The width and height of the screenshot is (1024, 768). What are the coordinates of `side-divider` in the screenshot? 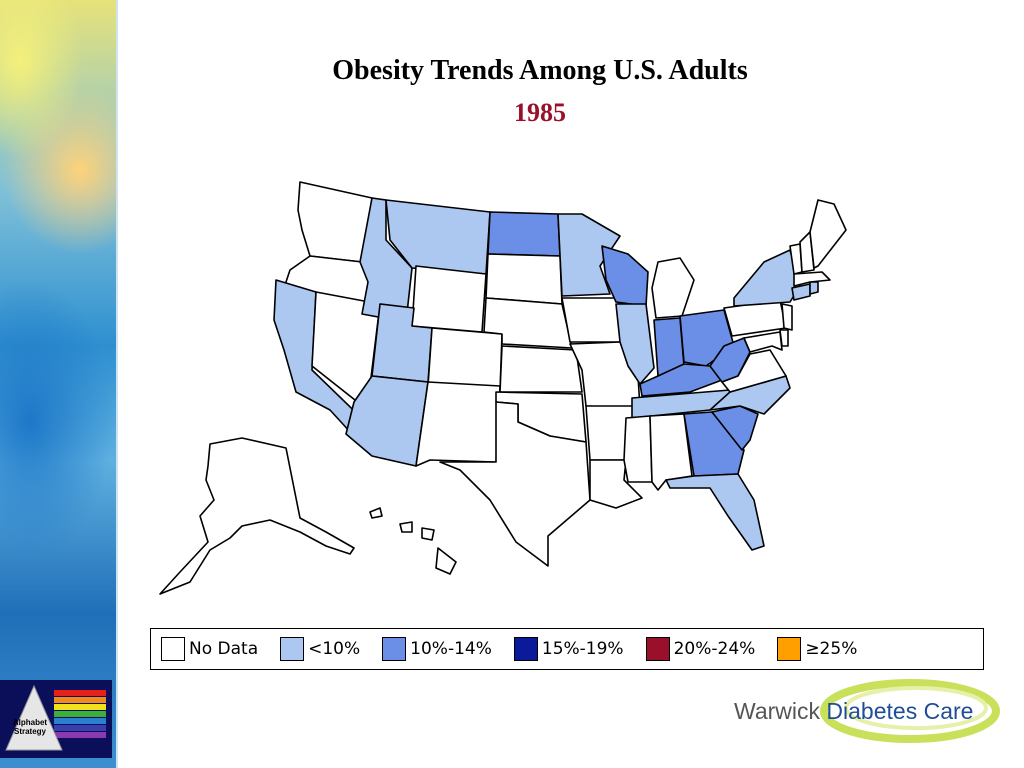 It's located at (117, 384).